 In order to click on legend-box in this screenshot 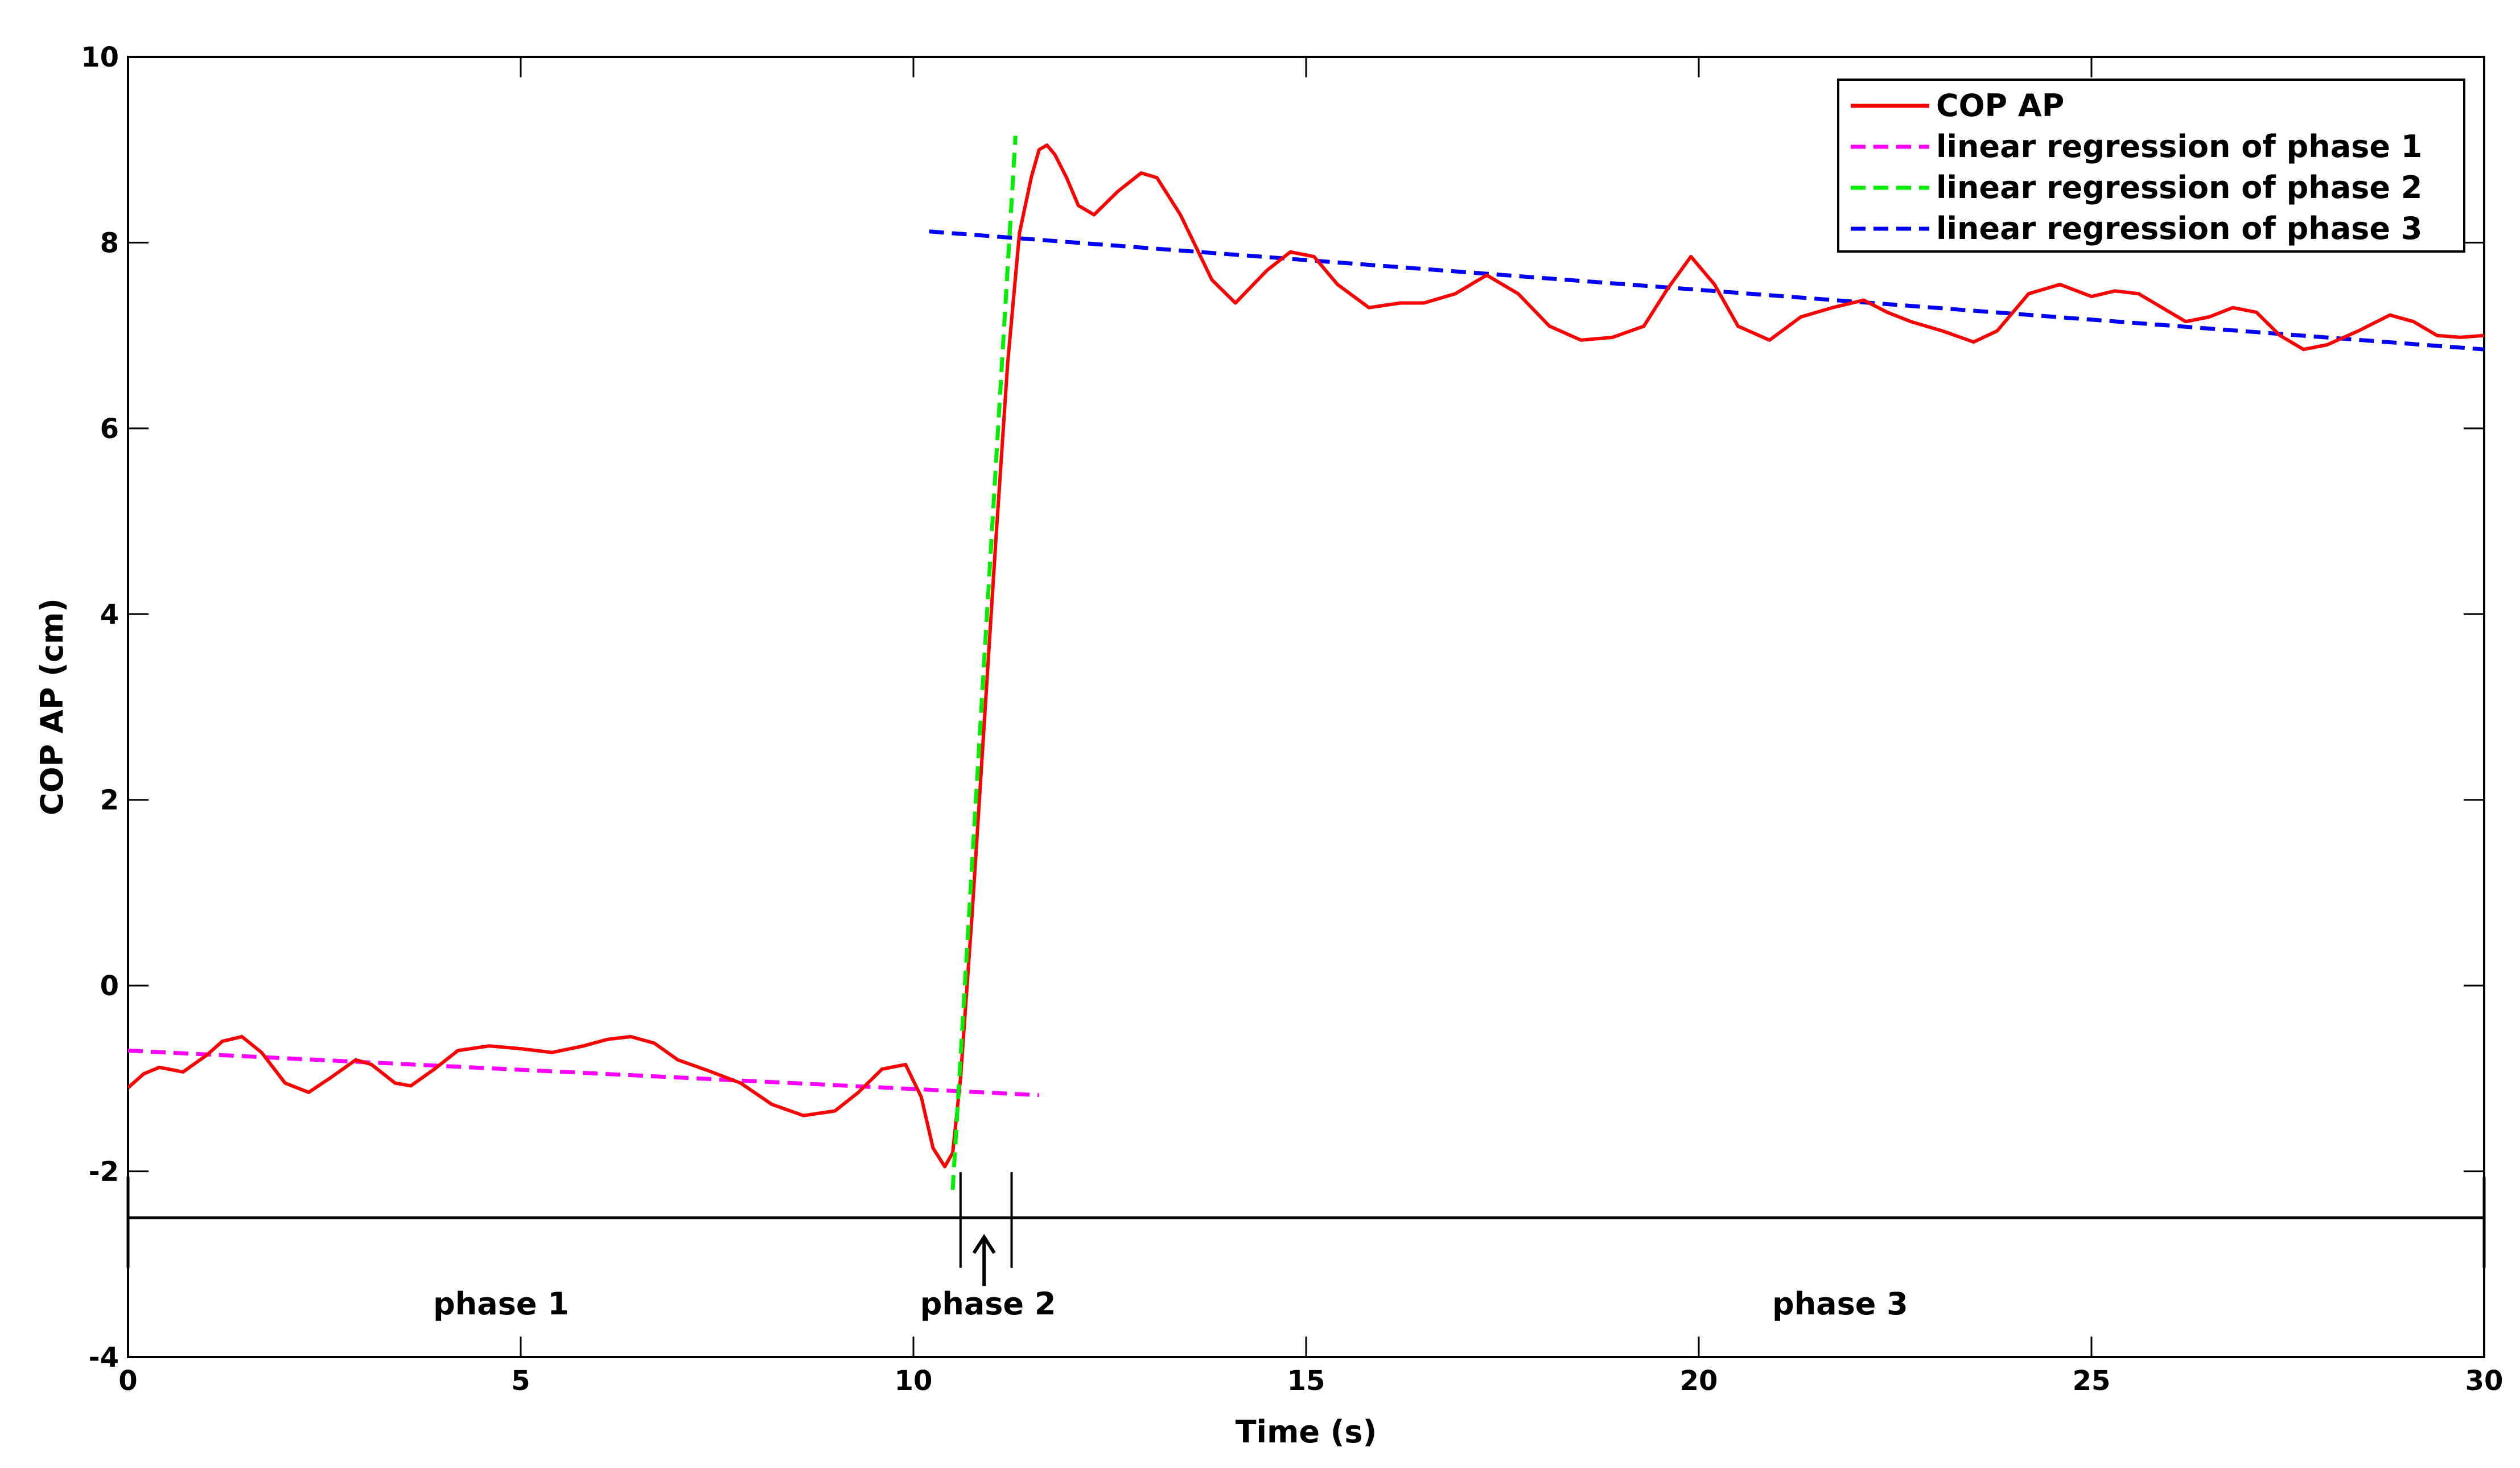, I will do `click(2151, 166)`.